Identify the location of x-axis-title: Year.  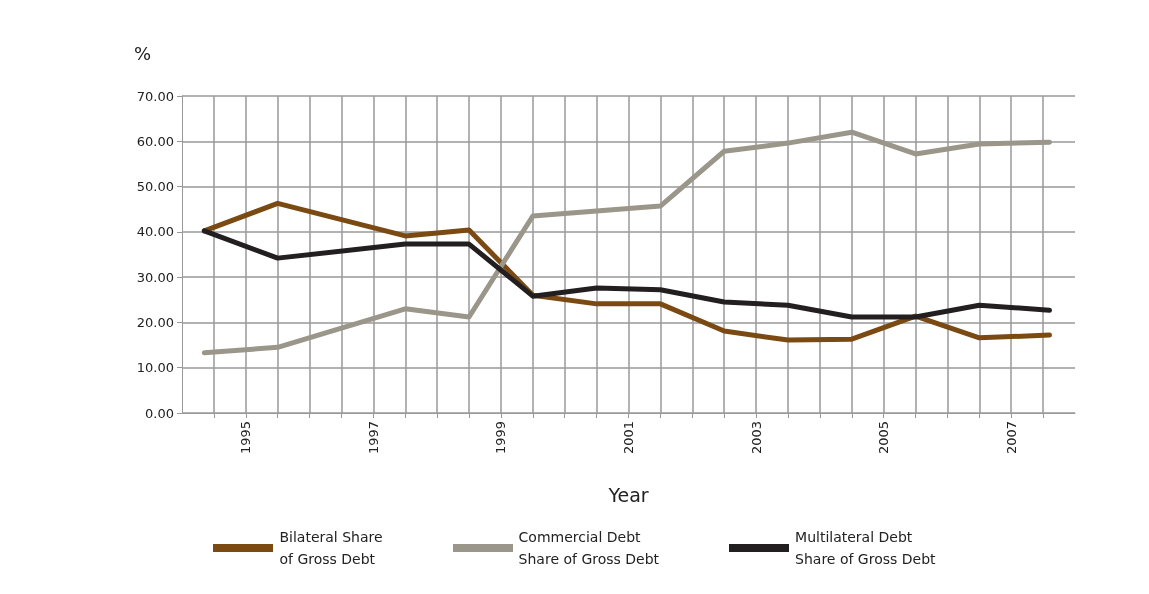
(628, 494).